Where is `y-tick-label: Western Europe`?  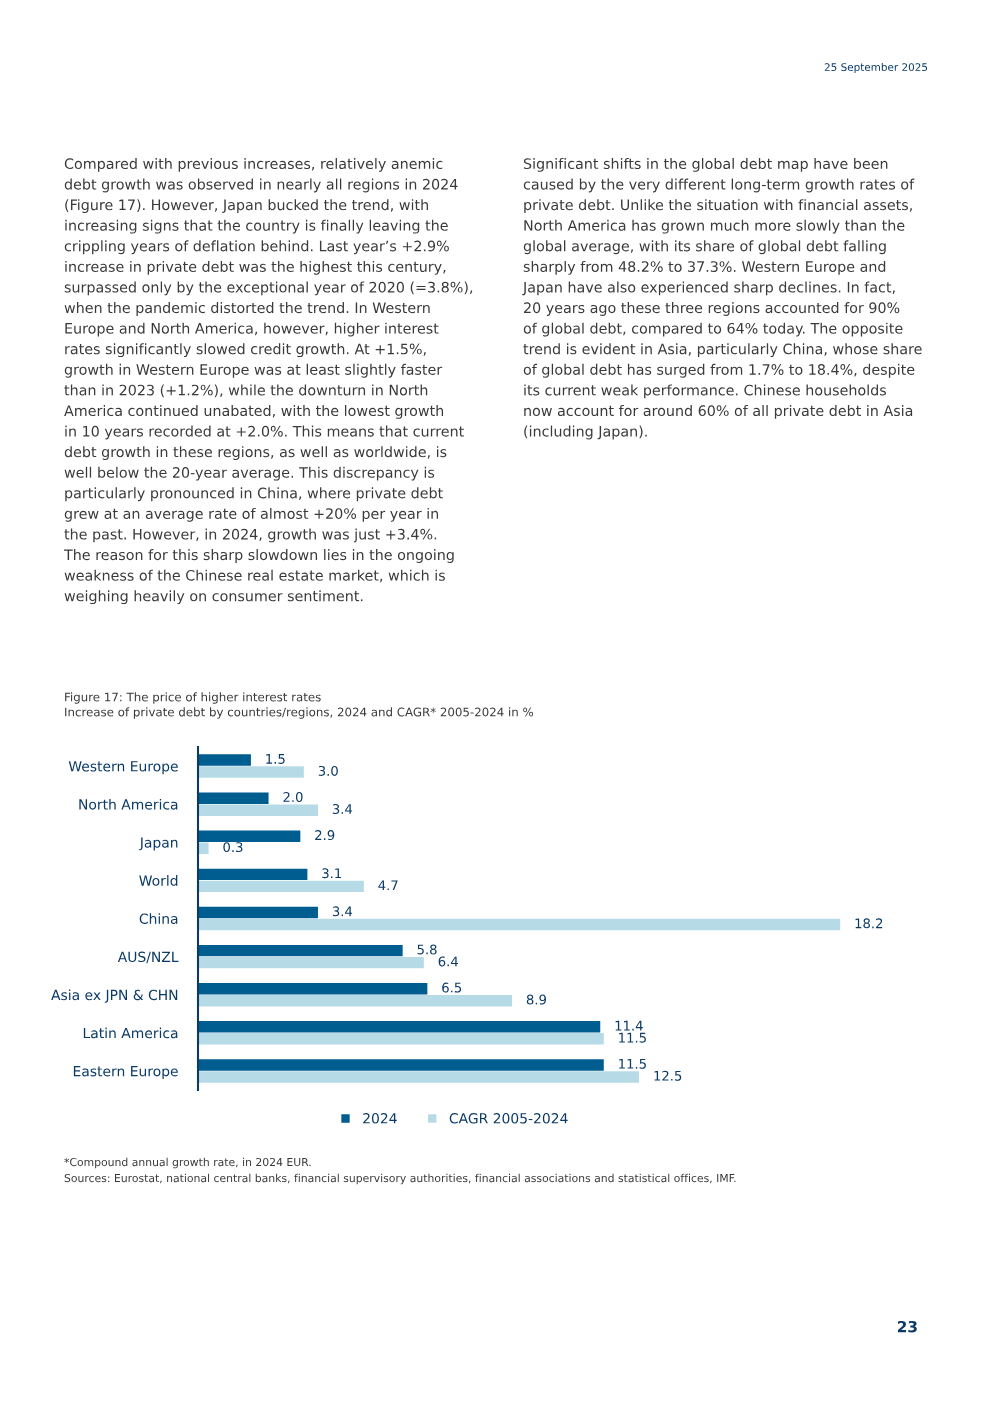
y-tick-label: Western Europe is located at coordinates (123, 768).